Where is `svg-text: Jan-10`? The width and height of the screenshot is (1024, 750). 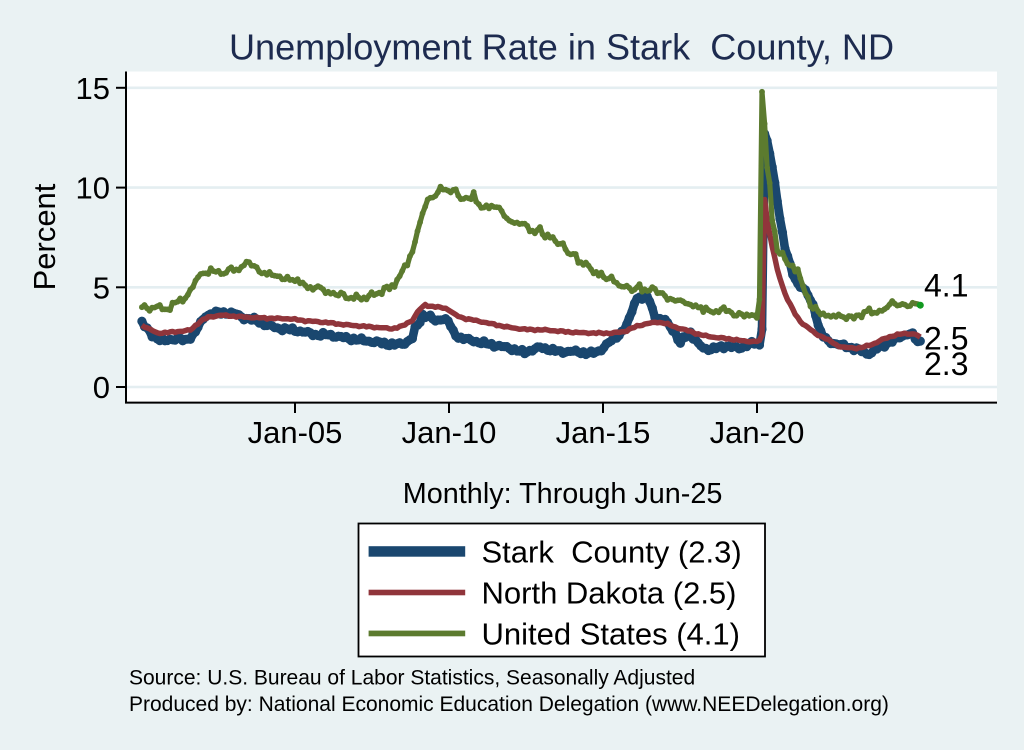 svg-text: Jan-10 is located at coordinates (449, 432).